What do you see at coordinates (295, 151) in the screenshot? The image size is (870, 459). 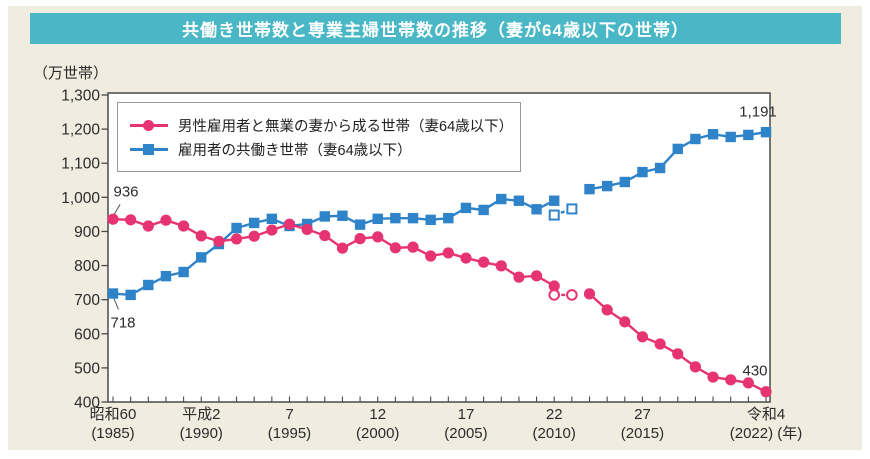 I see `legend-label: 雇用者の共働き世帯（妻64歳以下）` at bounding box center [295, 151].